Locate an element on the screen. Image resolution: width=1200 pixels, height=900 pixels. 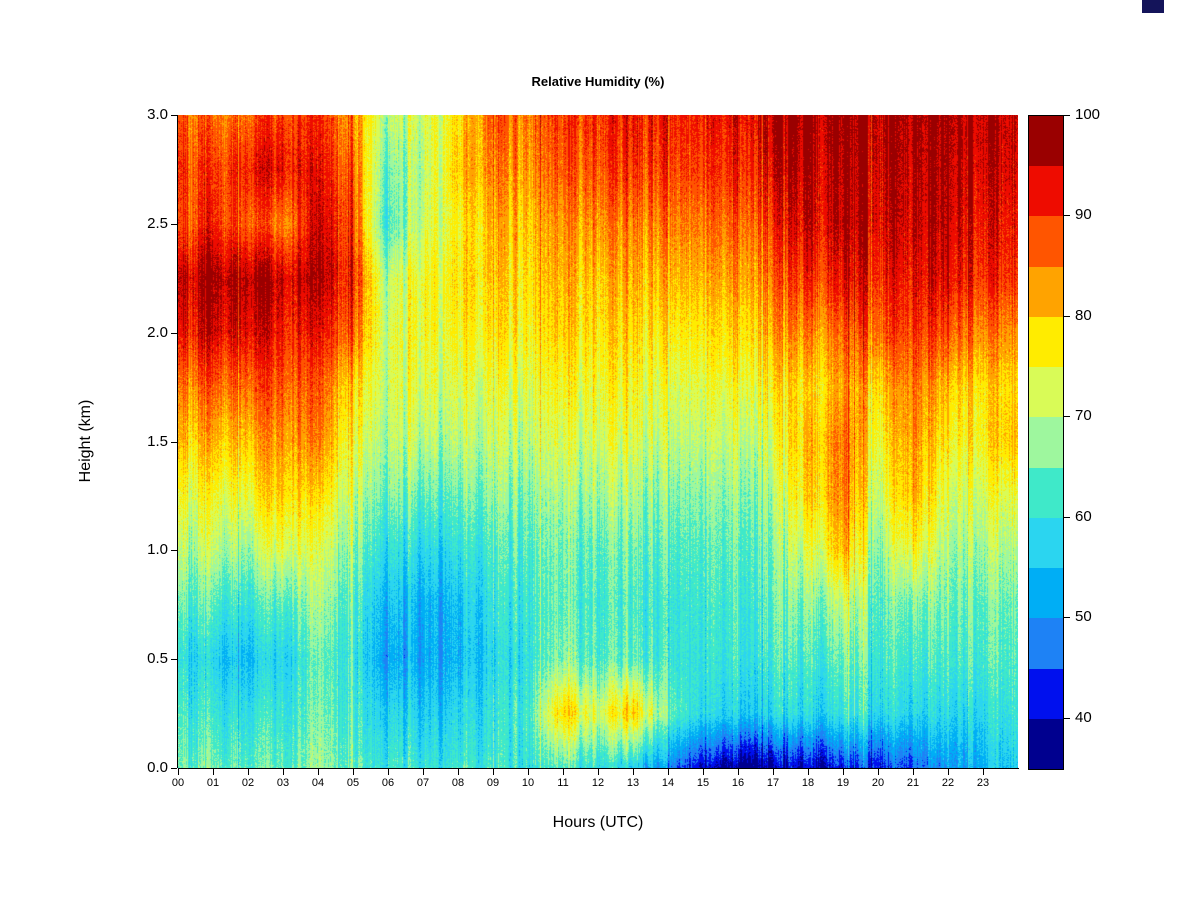
x-tick-label: 04 is located at coordinates (318, 783).